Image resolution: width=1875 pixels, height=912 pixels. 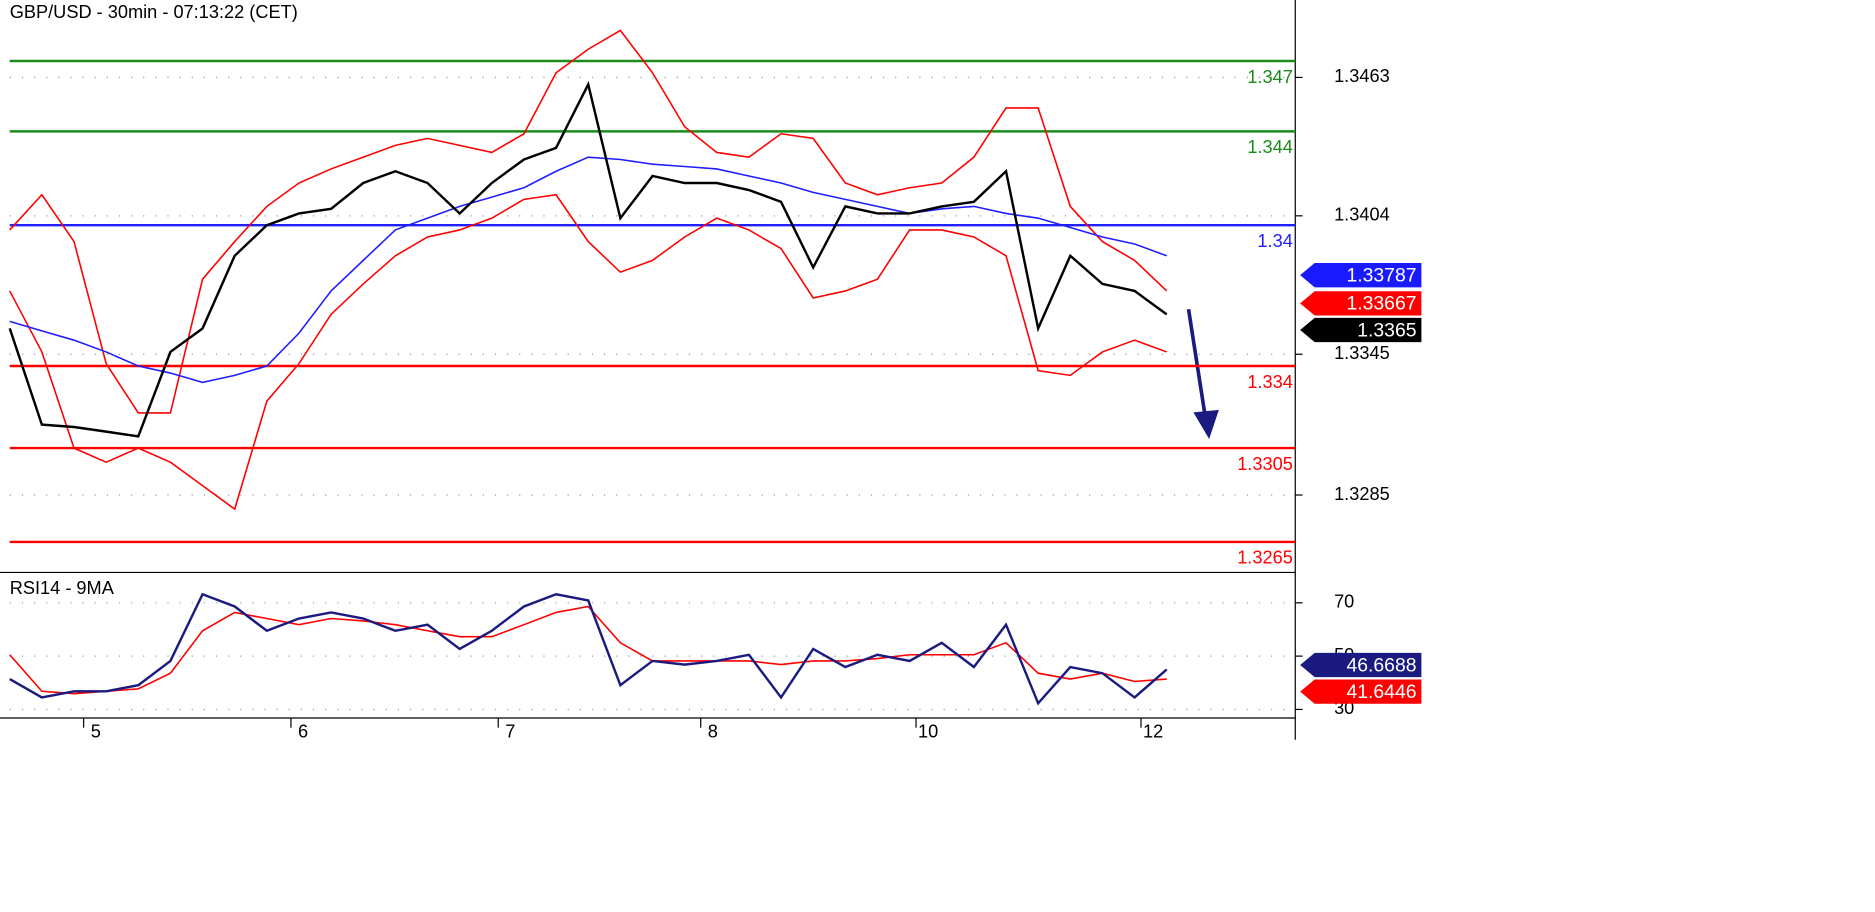 I want to click on level-label: 1.3305, so click(x=1265, y=464).